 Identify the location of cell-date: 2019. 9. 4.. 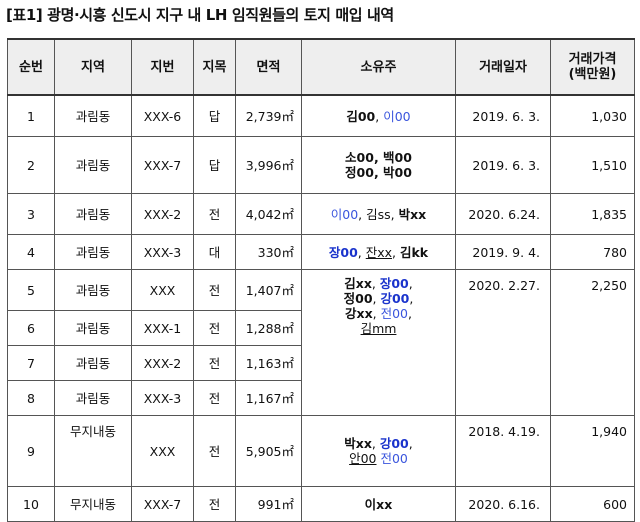
(503, 252).